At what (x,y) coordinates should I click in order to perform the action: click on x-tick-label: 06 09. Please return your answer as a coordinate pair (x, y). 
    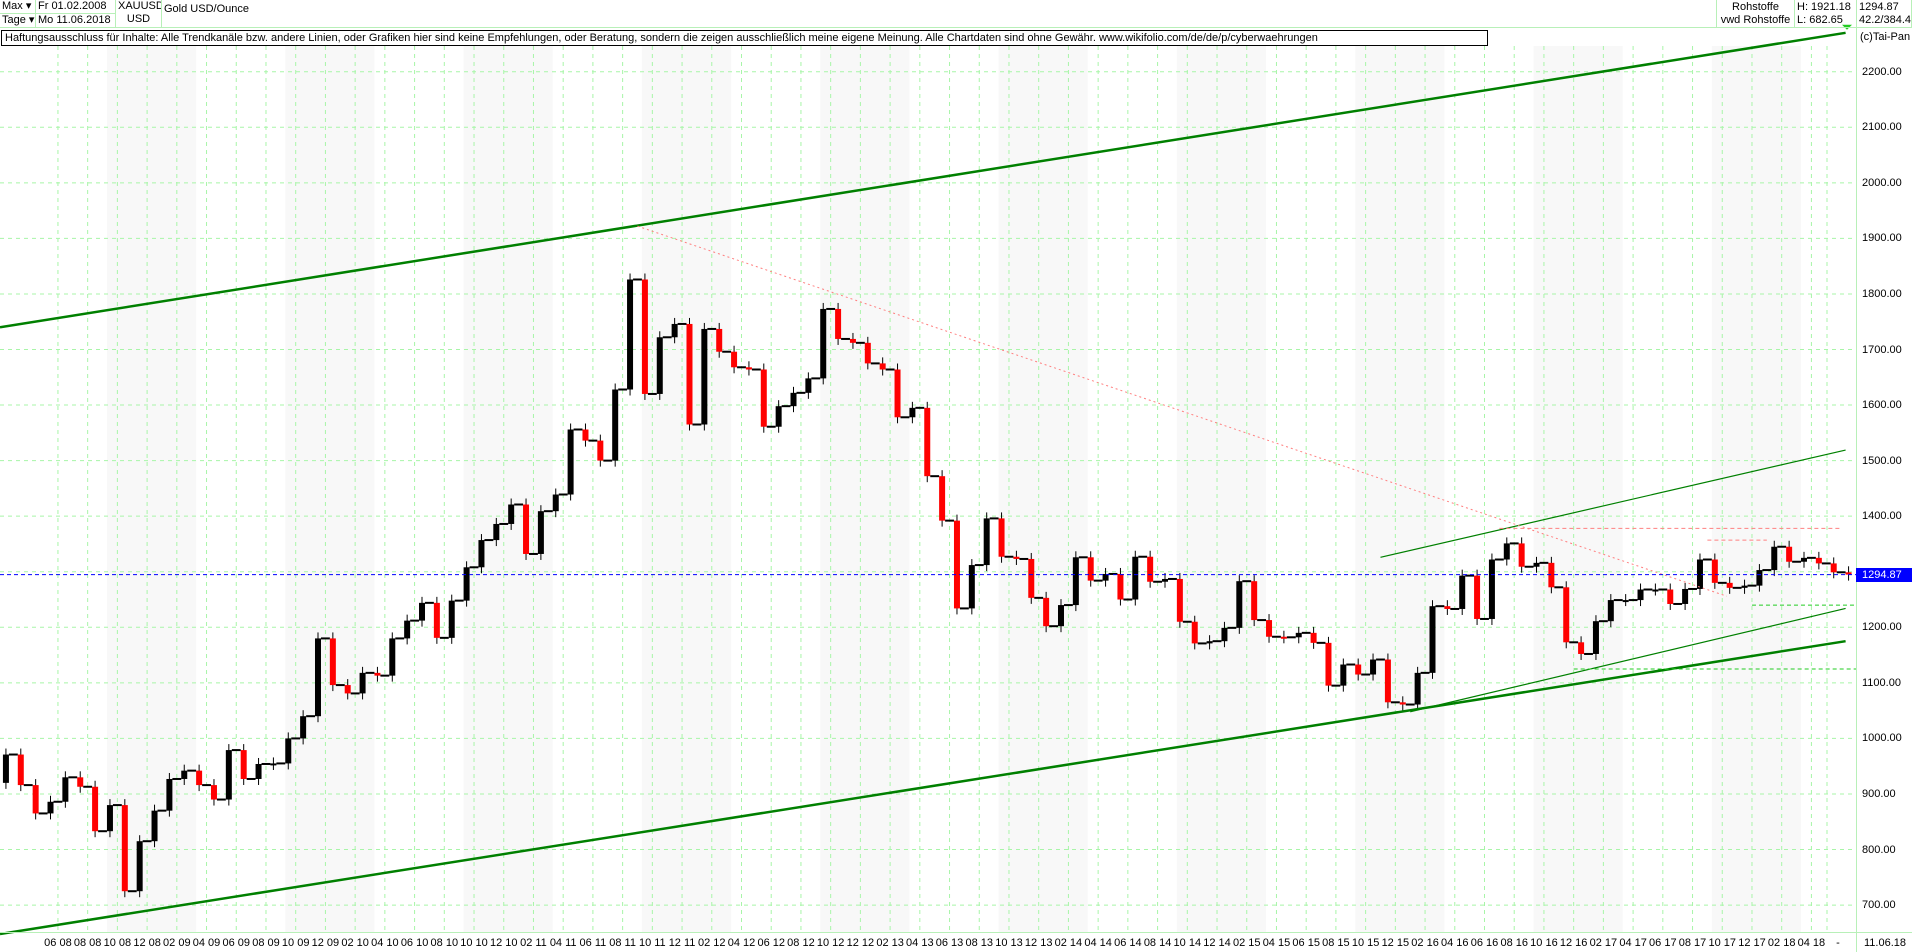
    Looking at the image, I should click on (236, 943).